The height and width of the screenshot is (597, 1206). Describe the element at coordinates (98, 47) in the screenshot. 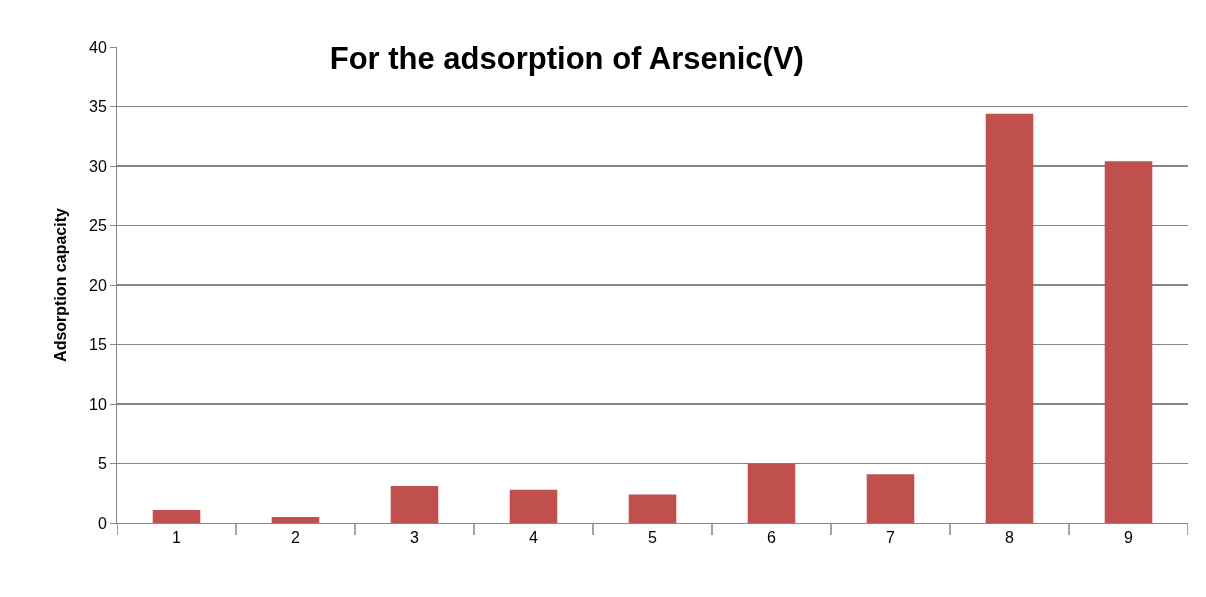

I see `y-tick-label: 40` at that location.